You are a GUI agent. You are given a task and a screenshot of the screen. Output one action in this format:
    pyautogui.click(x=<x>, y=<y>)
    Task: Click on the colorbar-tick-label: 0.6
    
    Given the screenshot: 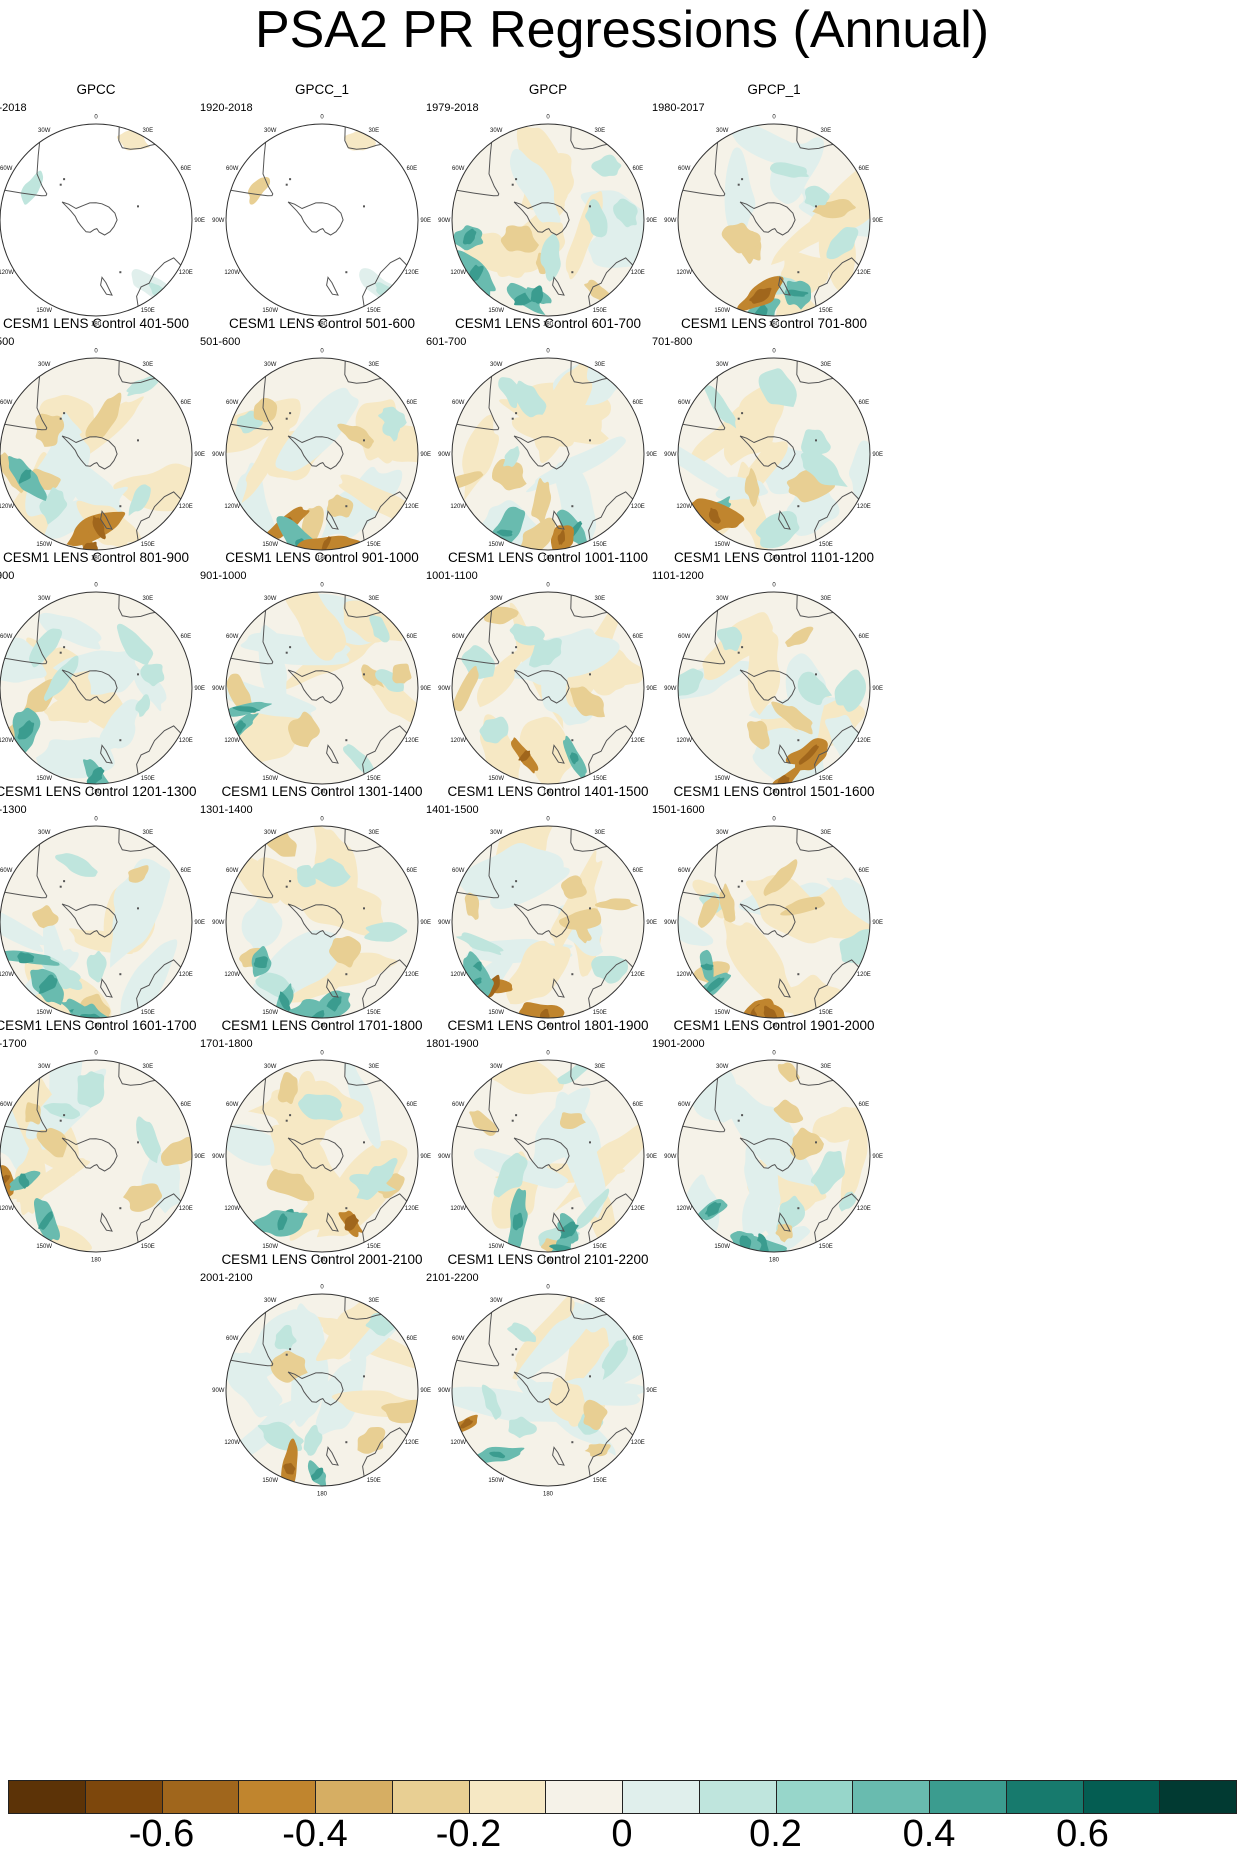 What is the action you would take?
    pyautogui.click(x=1082, y=1834)
    